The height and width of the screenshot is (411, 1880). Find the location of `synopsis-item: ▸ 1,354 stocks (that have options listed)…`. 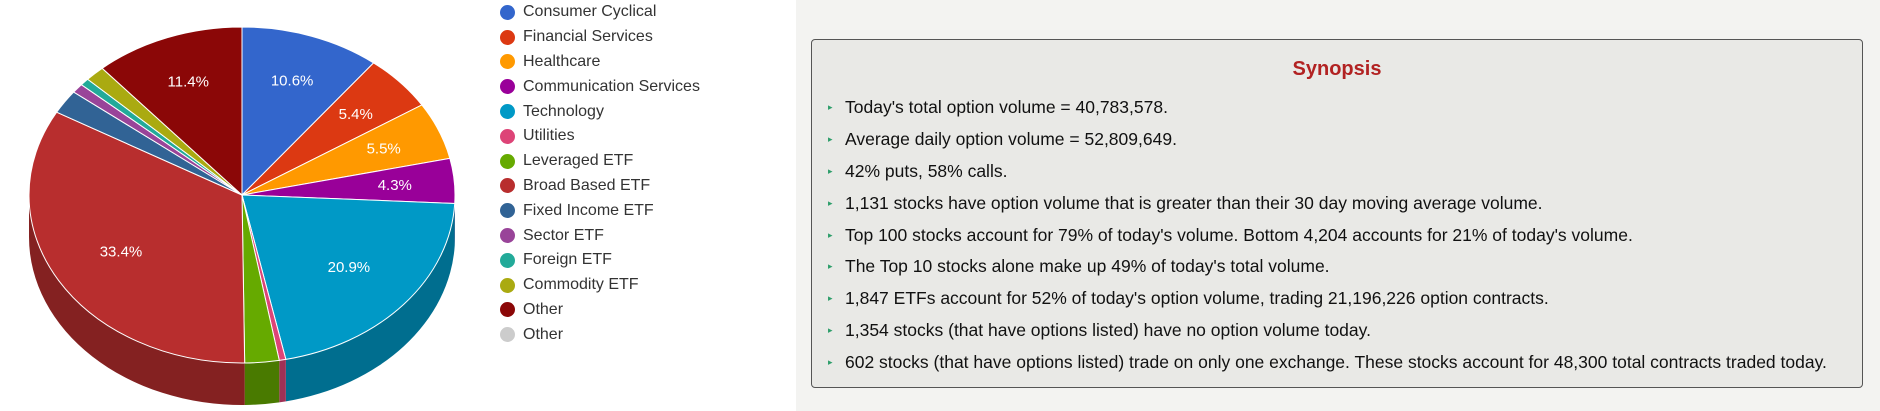

synopsis-item: ▸ 1,354 stocks (that have options listed)… is located at coordinates (1327, 331).